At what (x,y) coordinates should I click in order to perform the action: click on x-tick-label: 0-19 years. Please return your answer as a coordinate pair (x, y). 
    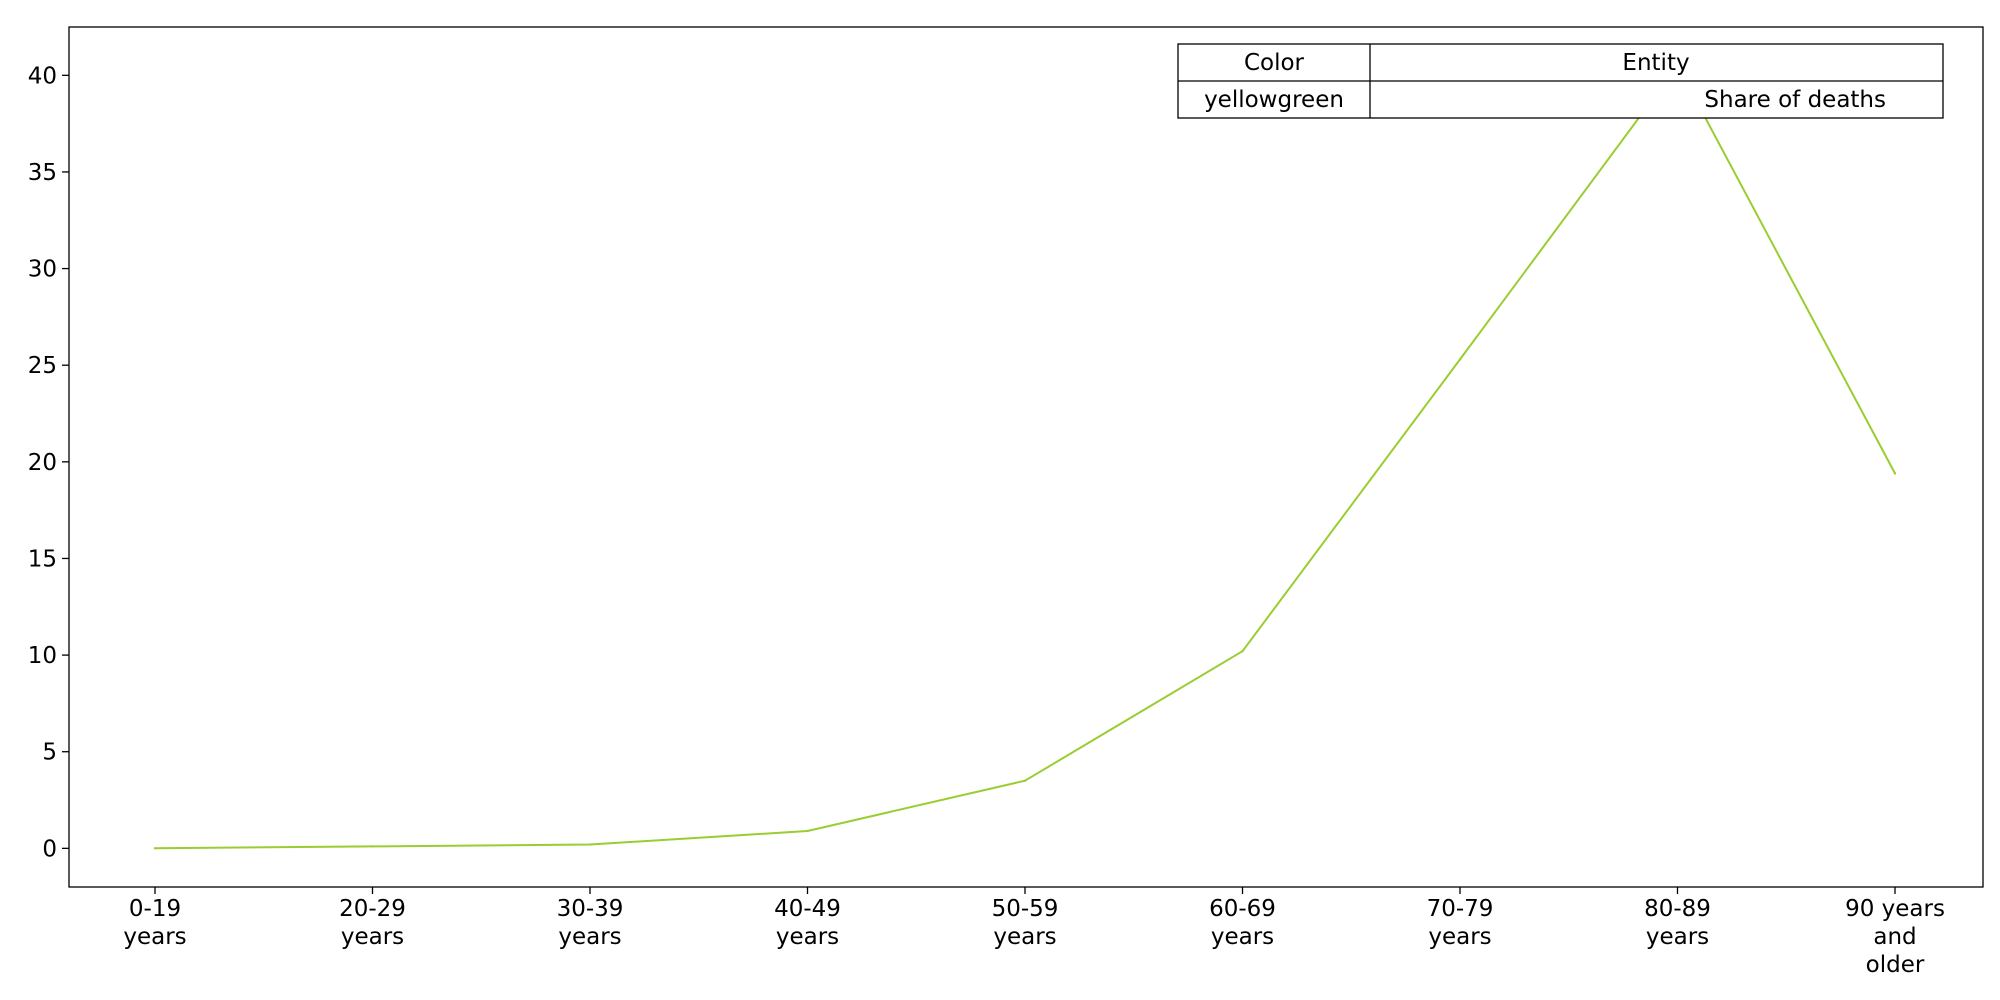
    Looking at the image, I should click on (154, 923).